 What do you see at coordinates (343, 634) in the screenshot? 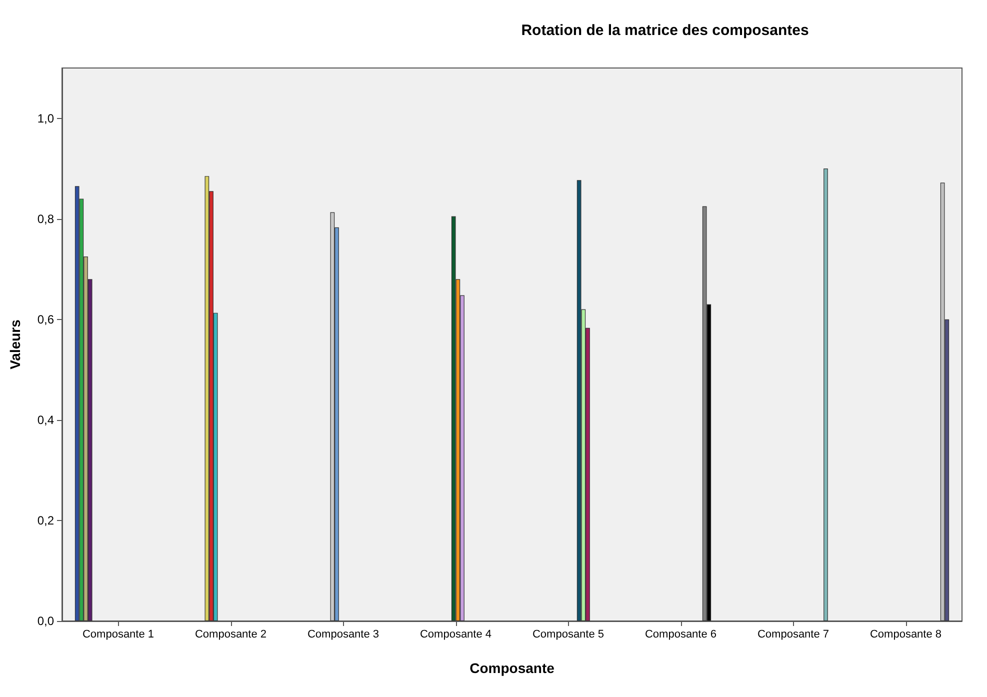
I see `x-tick-label: Composante 3` at bounding box center [343, 634].